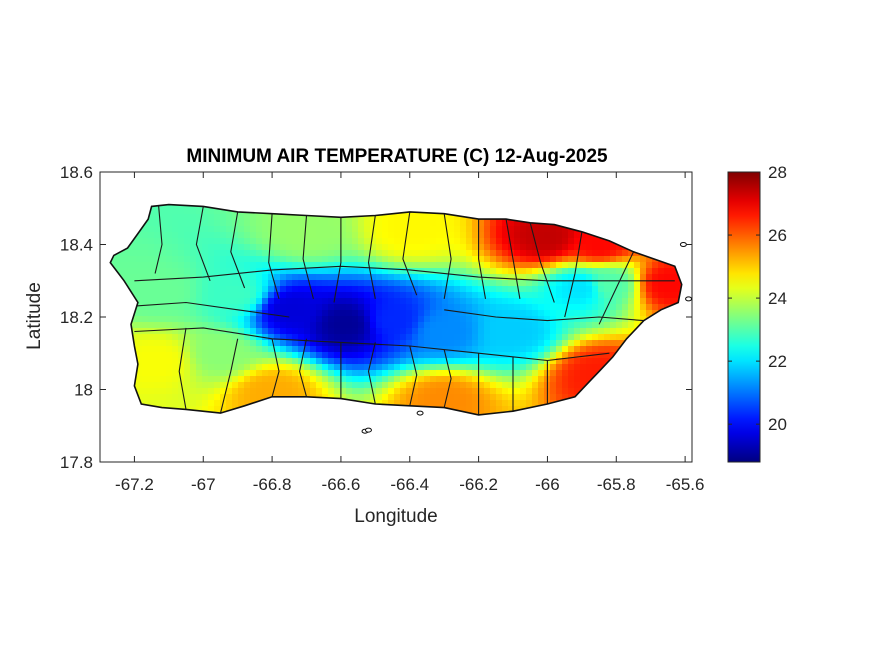 This screenshot has width=875, height=656. I want to click on municipality-boundary, so click(447, 378).